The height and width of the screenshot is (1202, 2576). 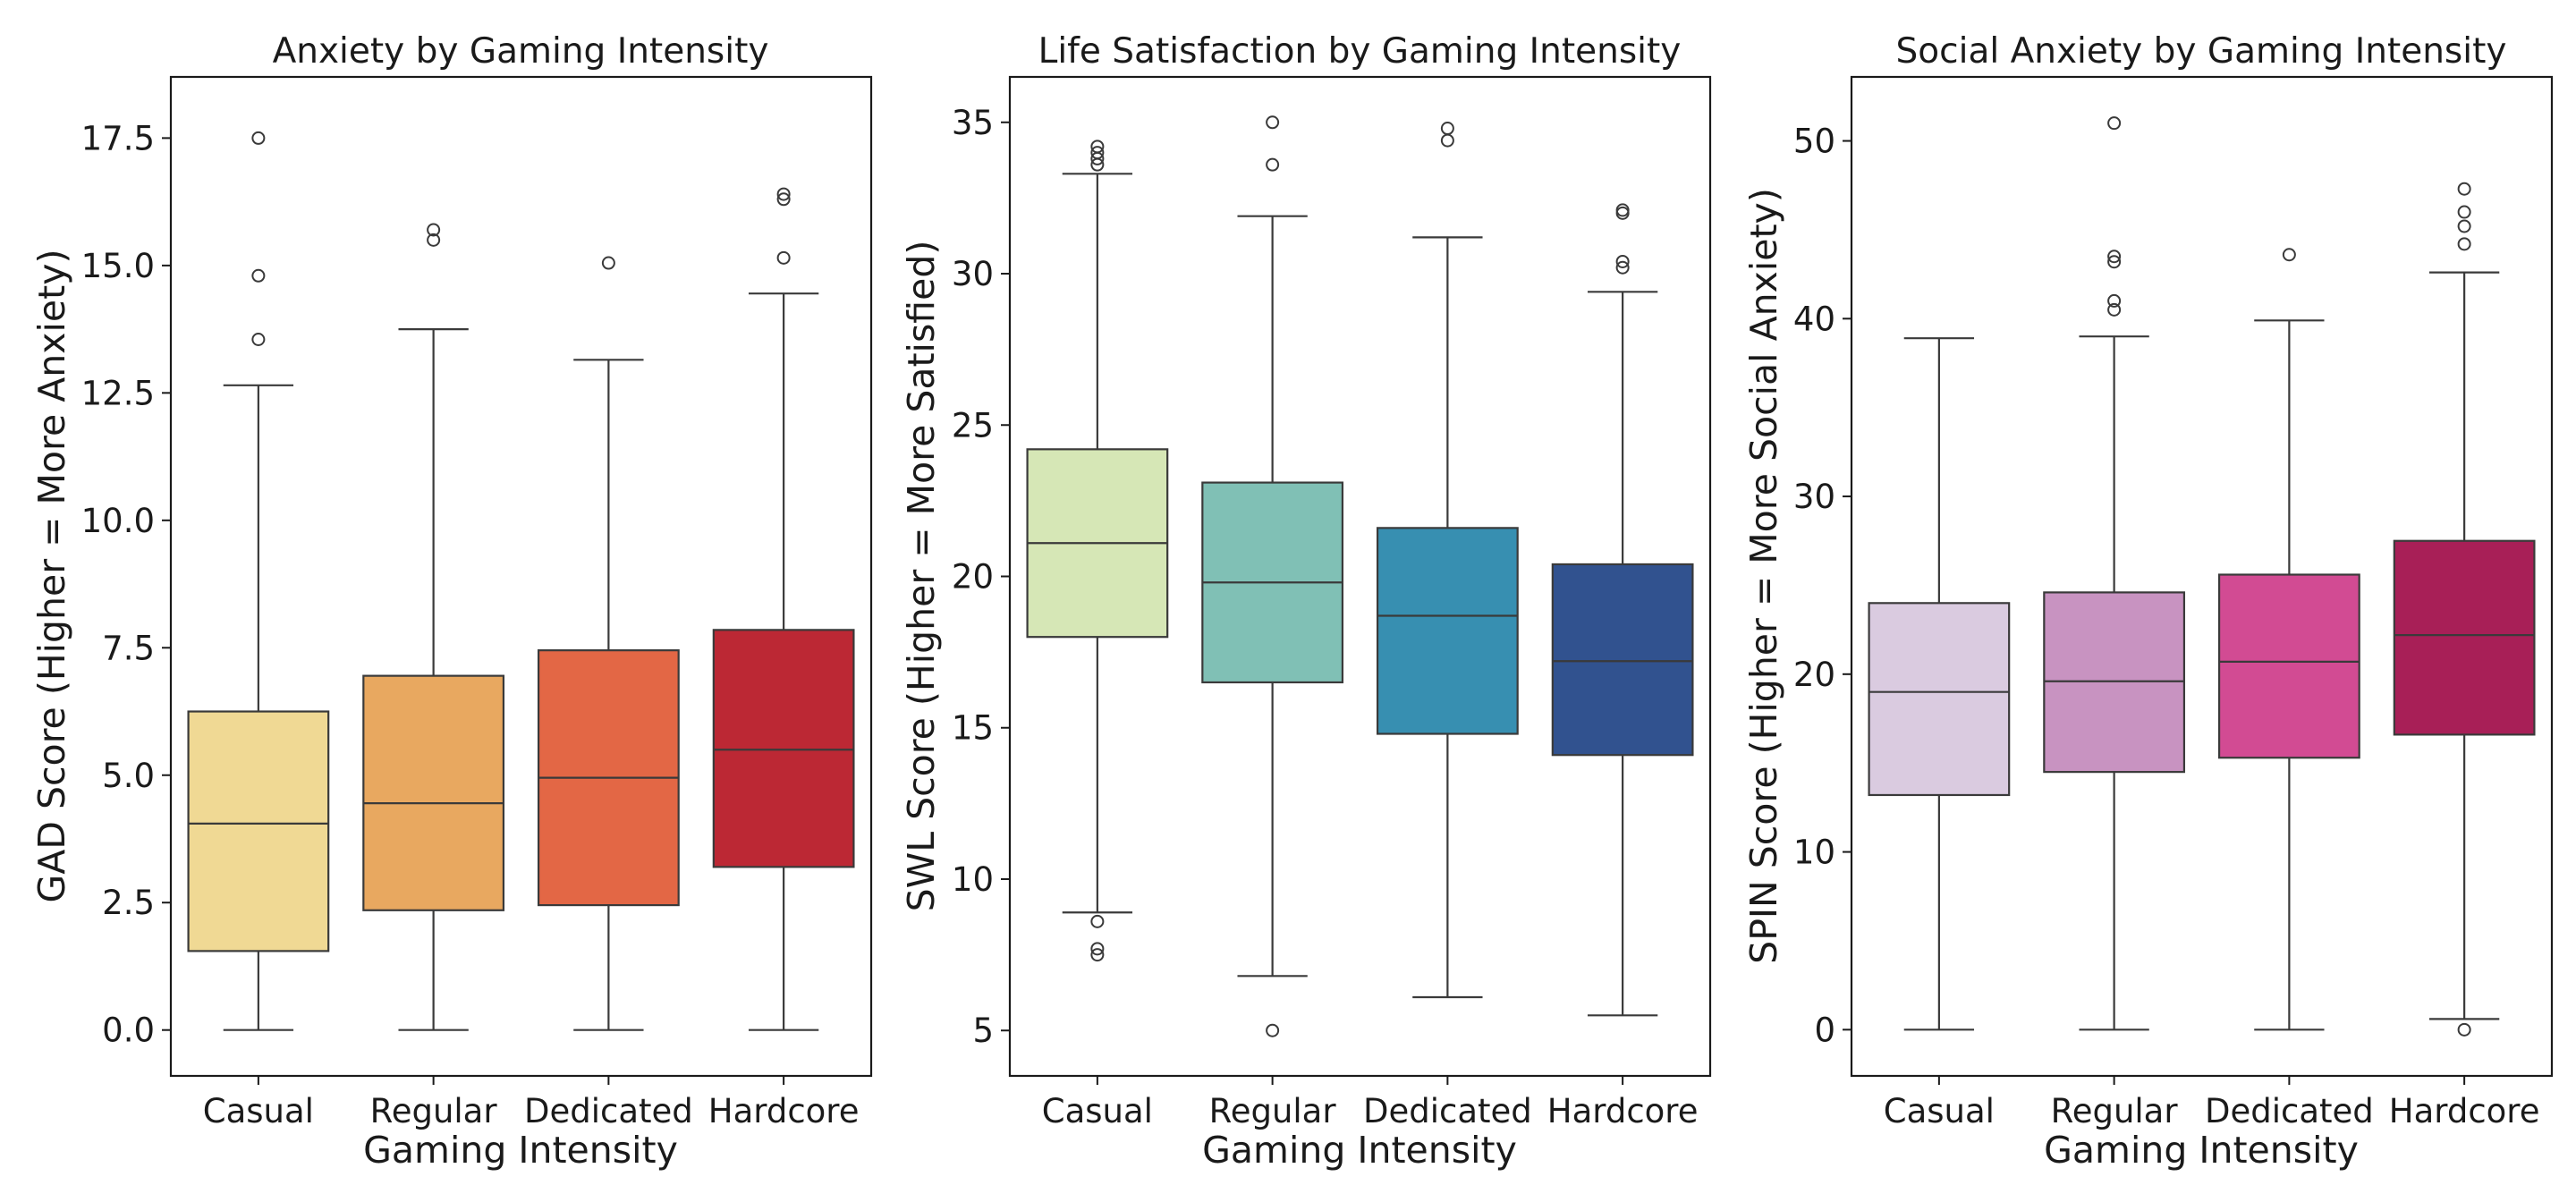 What do you see at coordinates (973, 425) in the screenshot?
I see `y-tick-label: 25` at bounding box center [973, 425].